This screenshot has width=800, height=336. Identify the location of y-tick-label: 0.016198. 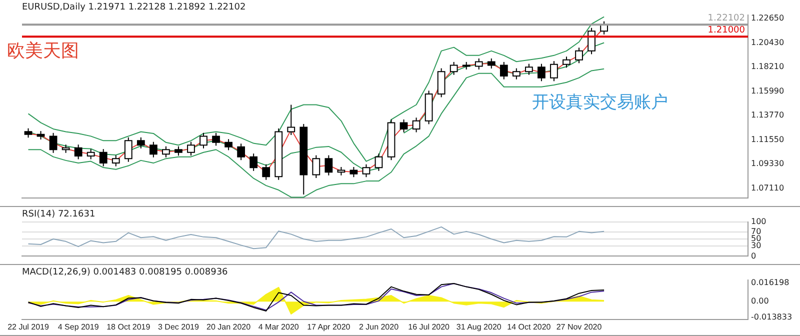
(770, 283).